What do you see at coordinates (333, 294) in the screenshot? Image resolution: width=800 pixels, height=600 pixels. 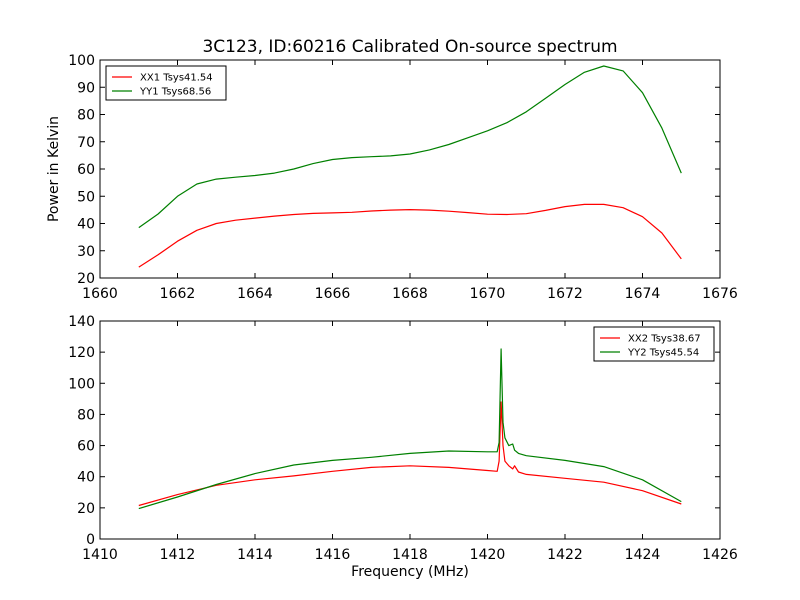 I see `top-x-tick-label: 1666` at bounding box center [333, 294].